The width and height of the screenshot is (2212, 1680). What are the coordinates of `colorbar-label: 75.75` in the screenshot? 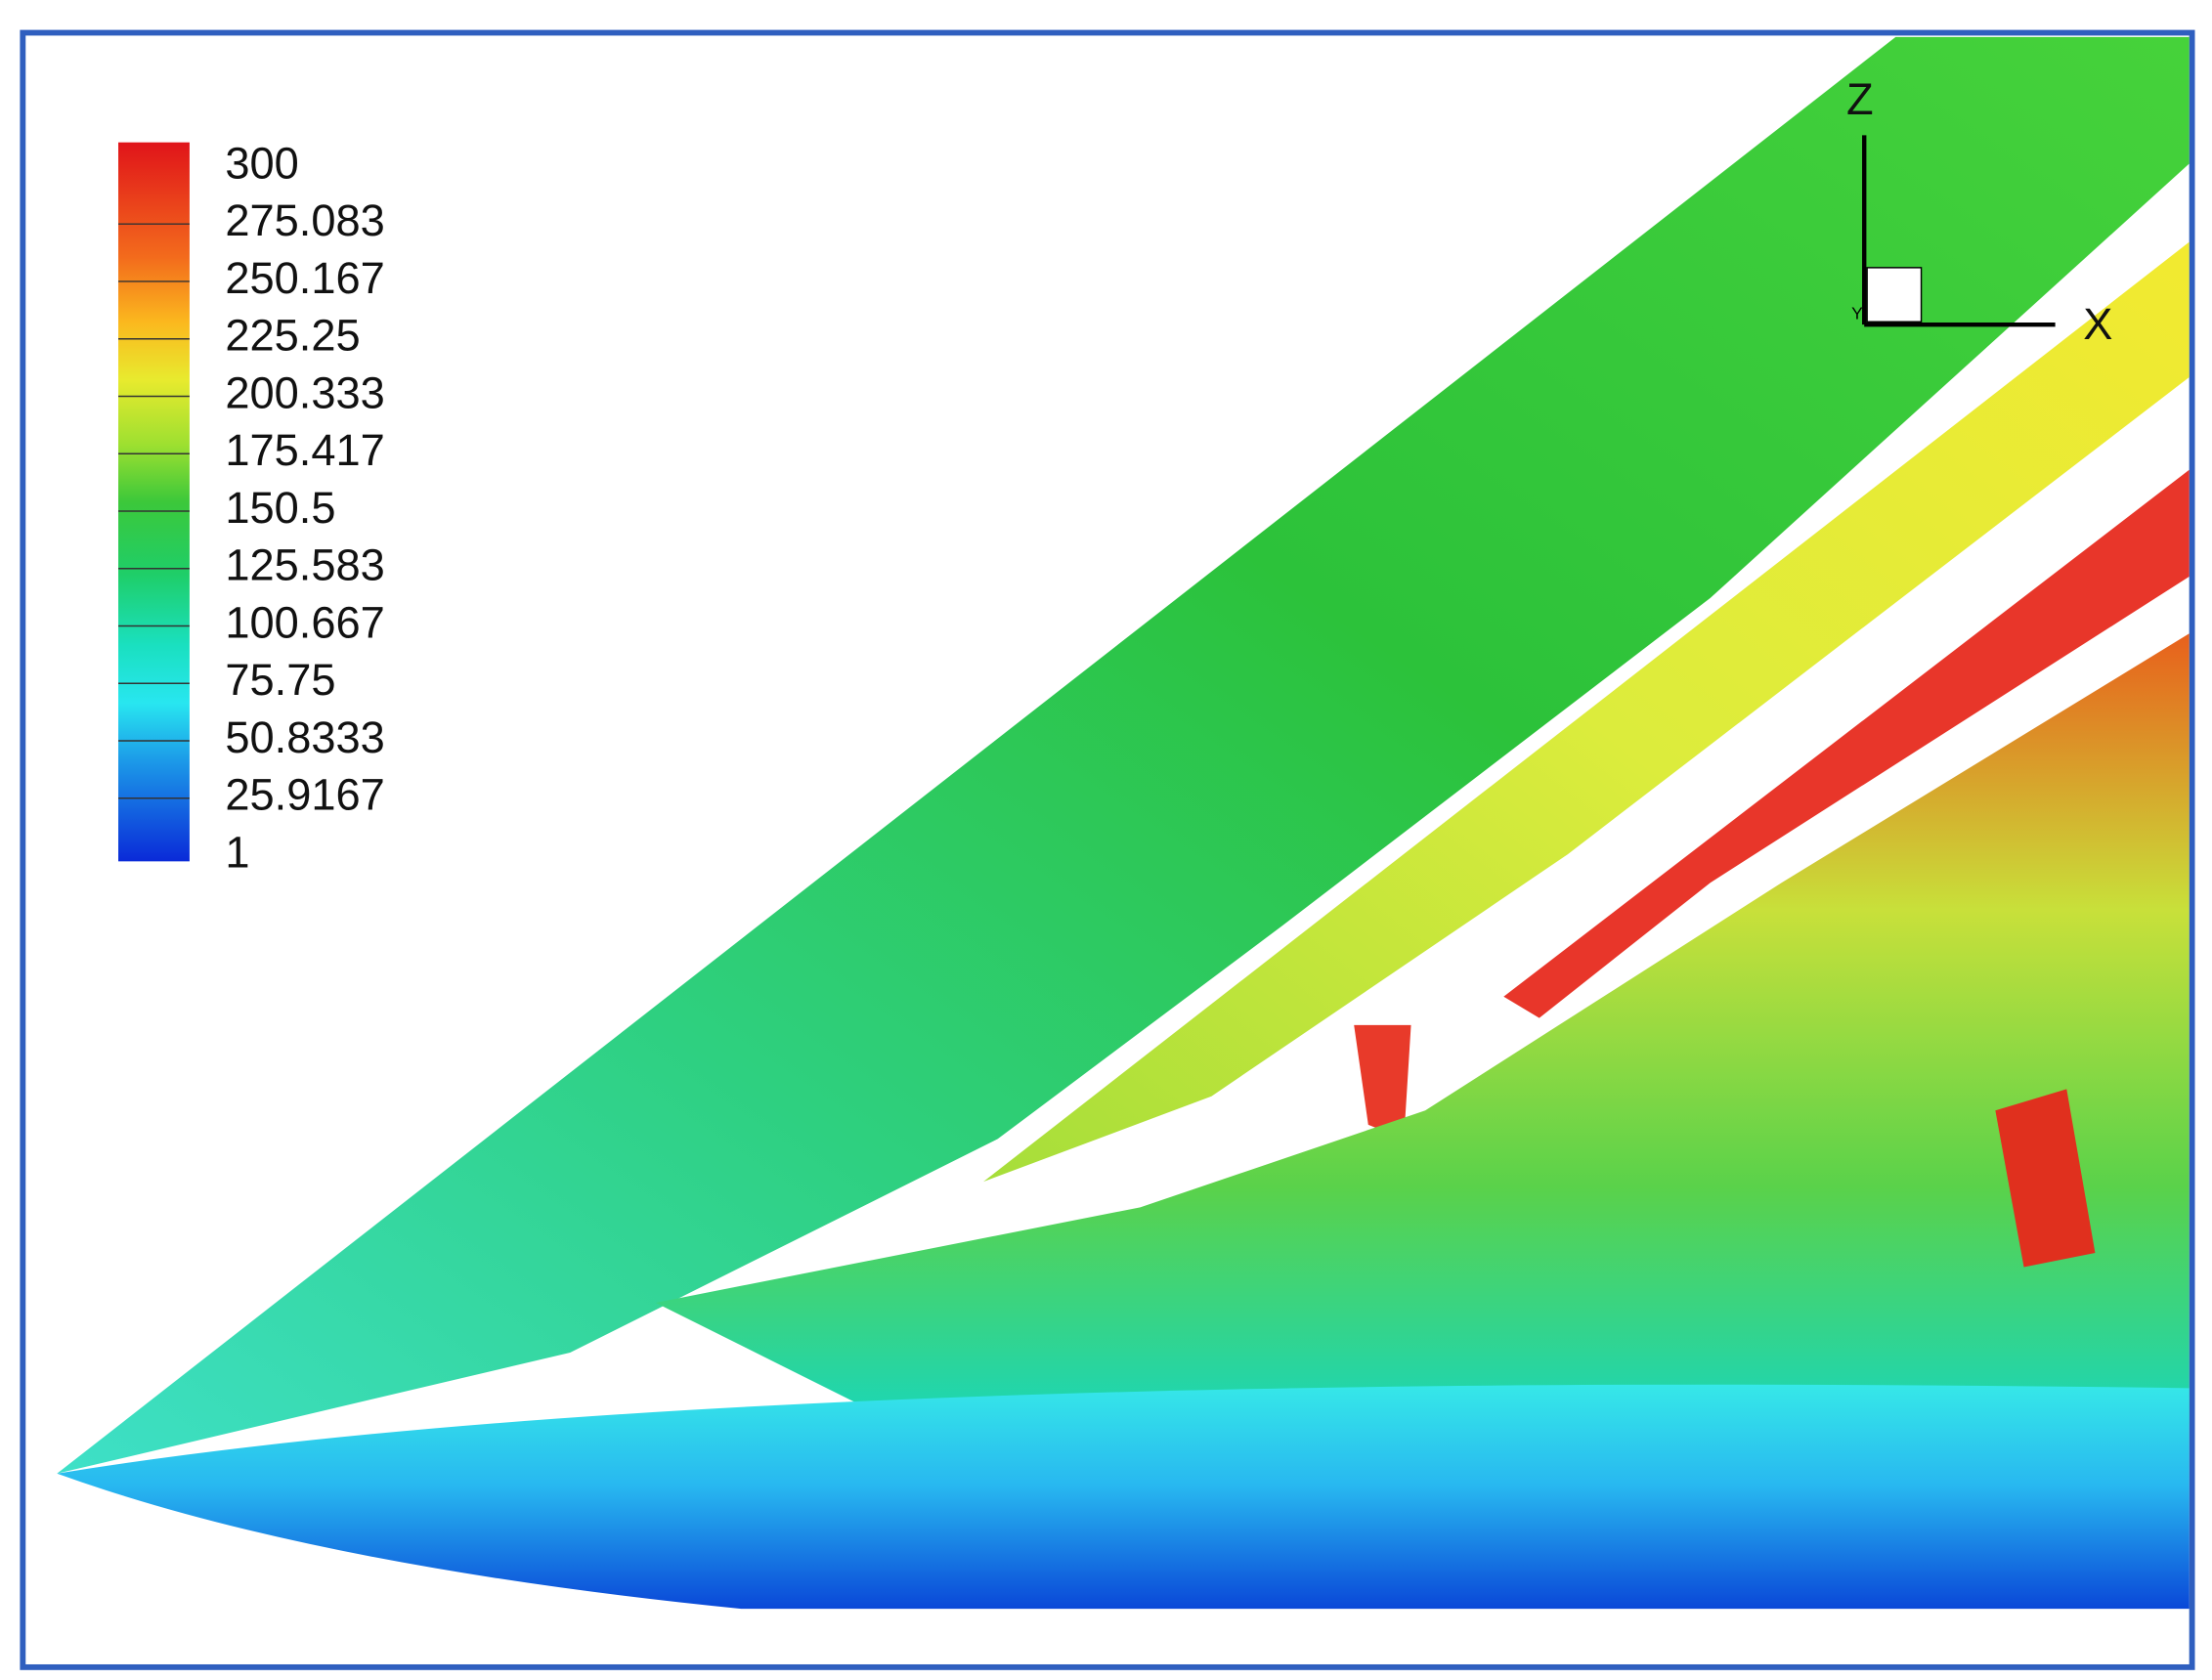 It's located at (280, 680).